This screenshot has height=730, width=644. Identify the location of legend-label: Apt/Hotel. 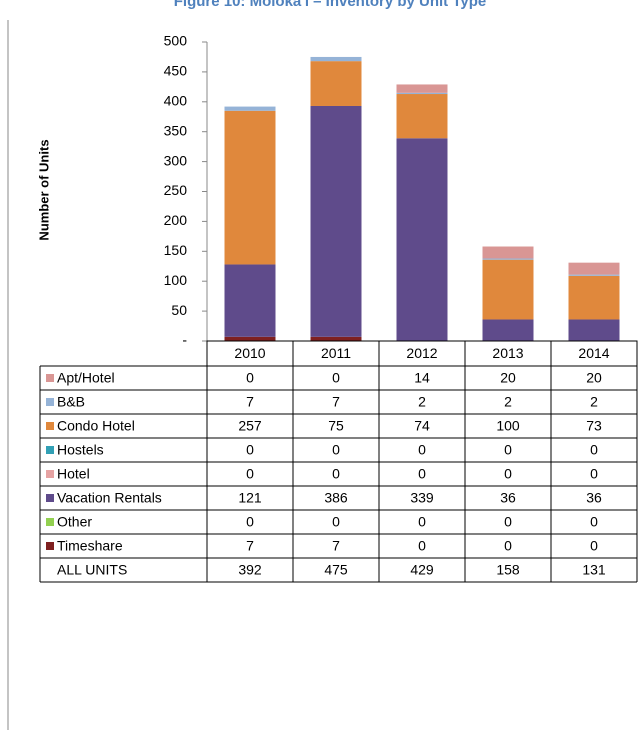
(86, 378).